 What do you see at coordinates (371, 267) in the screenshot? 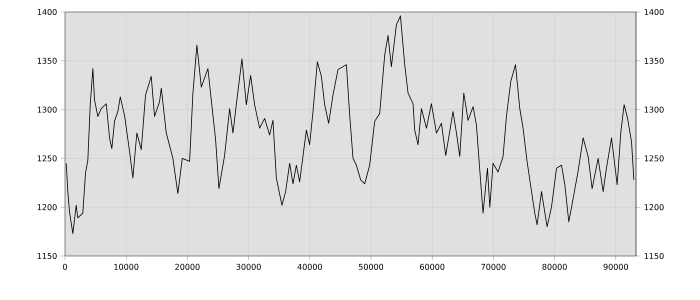
I see `x-tick-label: 50000` at bounding box center [371, 267].